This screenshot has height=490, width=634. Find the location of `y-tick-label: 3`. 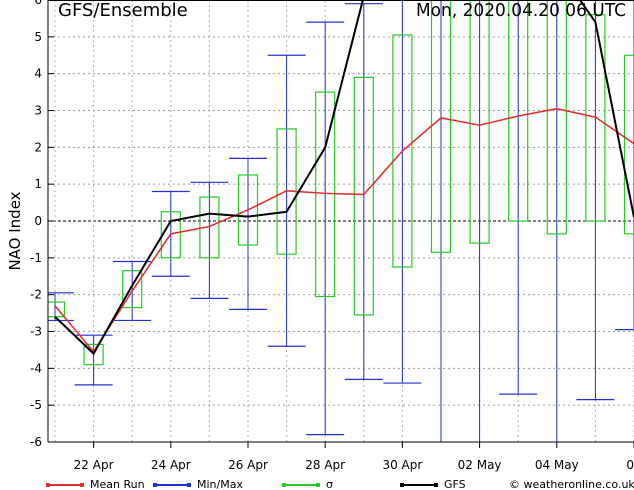

y-tick-label: 3 is located at coordinates (38, 111).